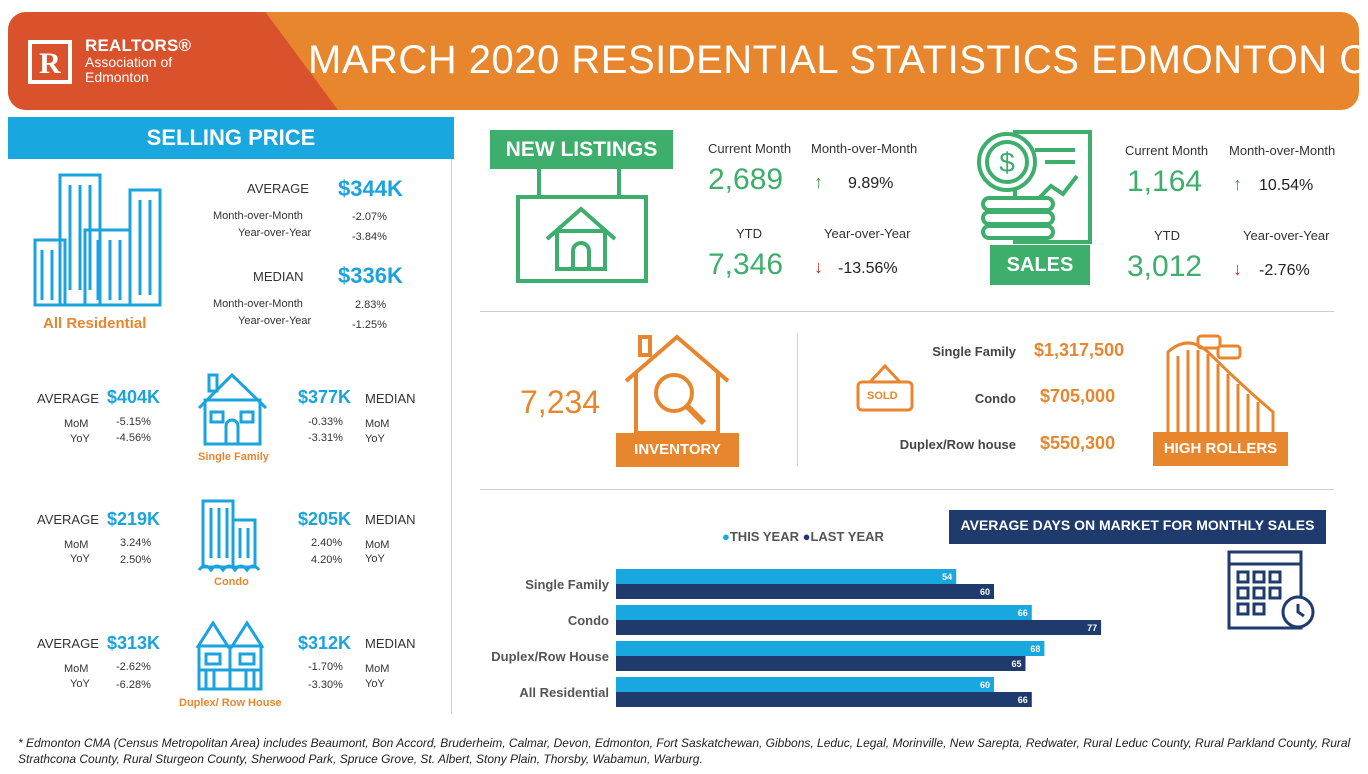 The width and height of the screenshot is (1368, 774). Describe the element at coordinates (867, 233) in the screenshot. I see `nl-yoy-label: Year-over-Year` at that location.